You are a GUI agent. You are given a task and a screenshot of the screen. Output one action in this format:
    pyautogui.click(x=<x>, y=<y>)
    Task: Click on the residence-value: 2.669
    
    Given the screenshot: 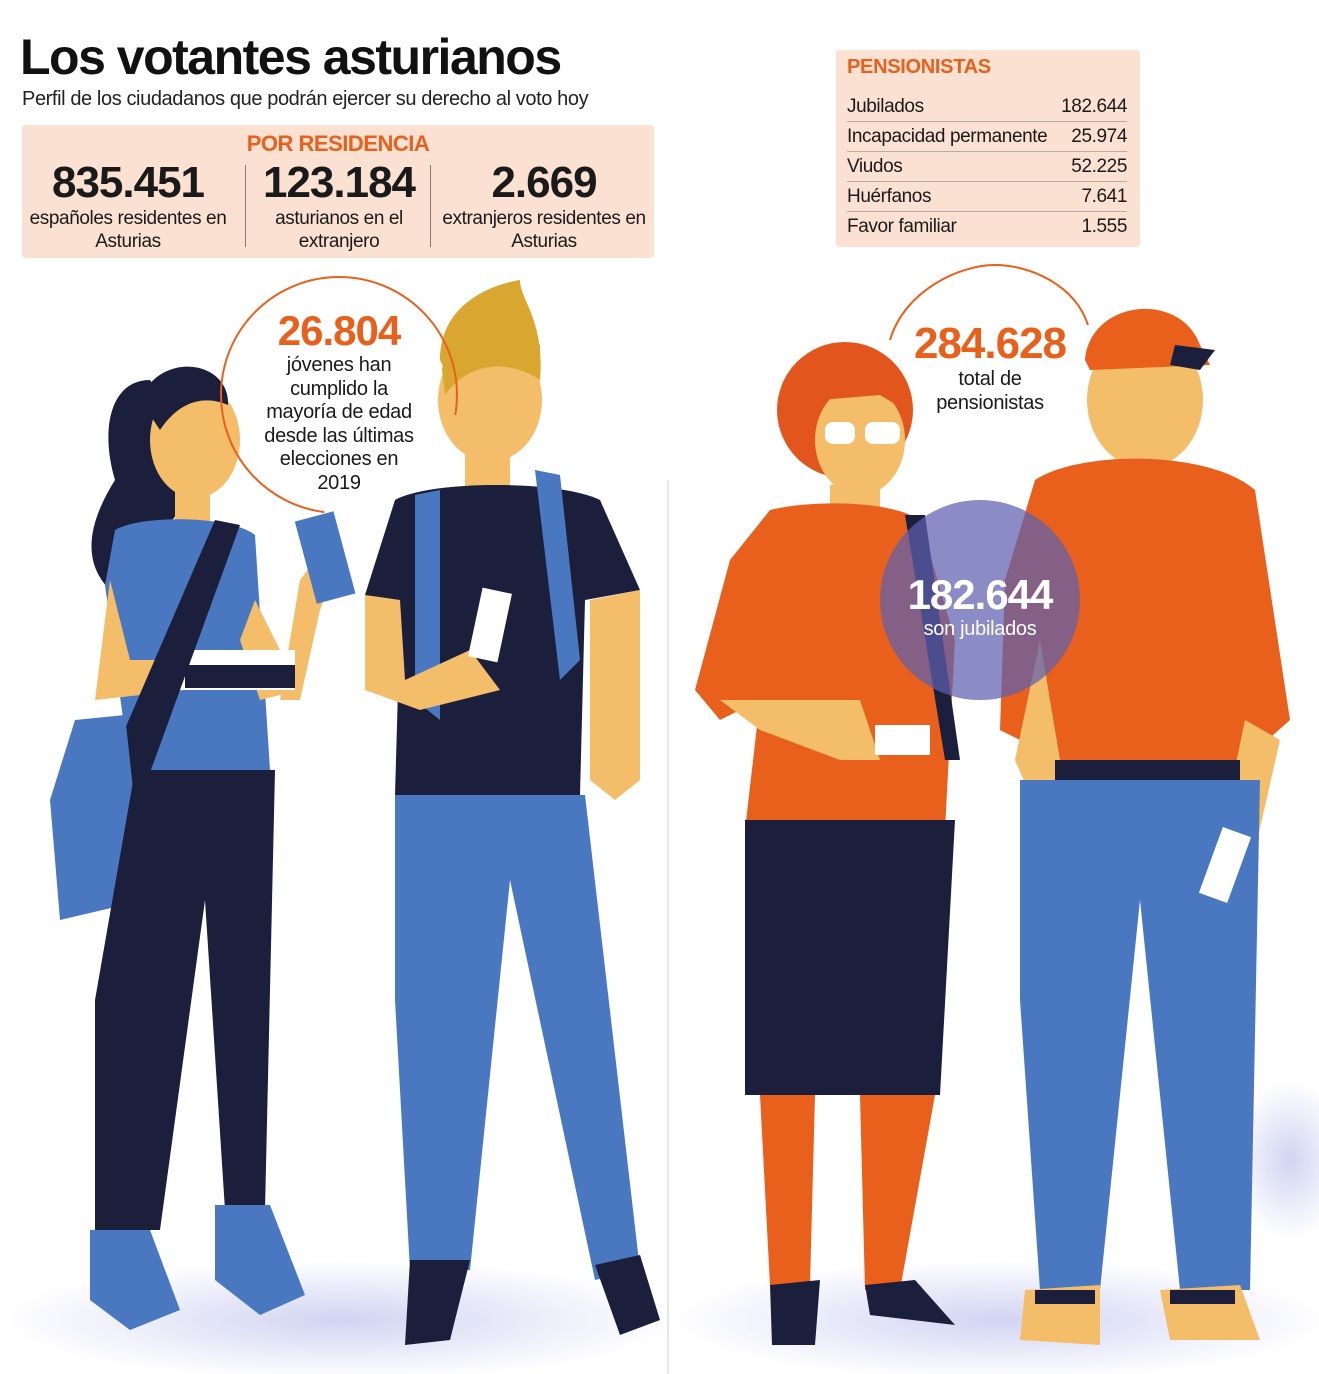 What is the action you would take?
    pyautogui.click(x=544, y=182)
    